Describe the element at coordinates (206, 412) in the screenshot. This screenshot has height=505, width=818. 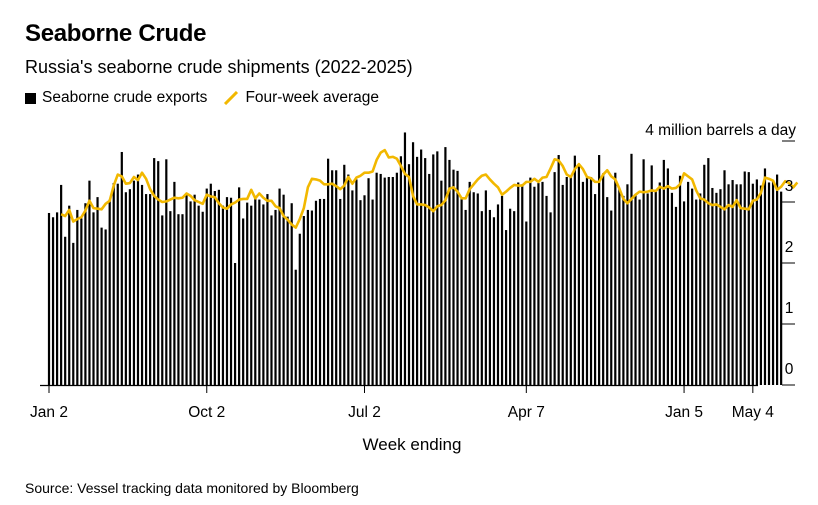
I see `x-tick-label: Oct 2` at that location.